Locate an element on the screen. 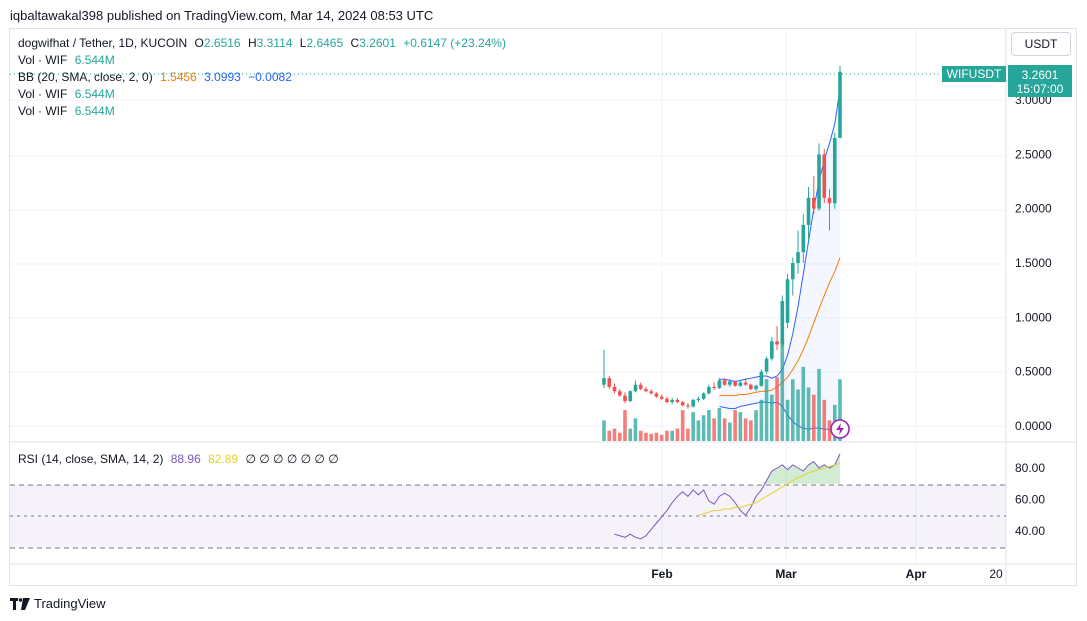 This screenshot has height=621, width=1087. close-label: C is located at coordinates (355, 43).